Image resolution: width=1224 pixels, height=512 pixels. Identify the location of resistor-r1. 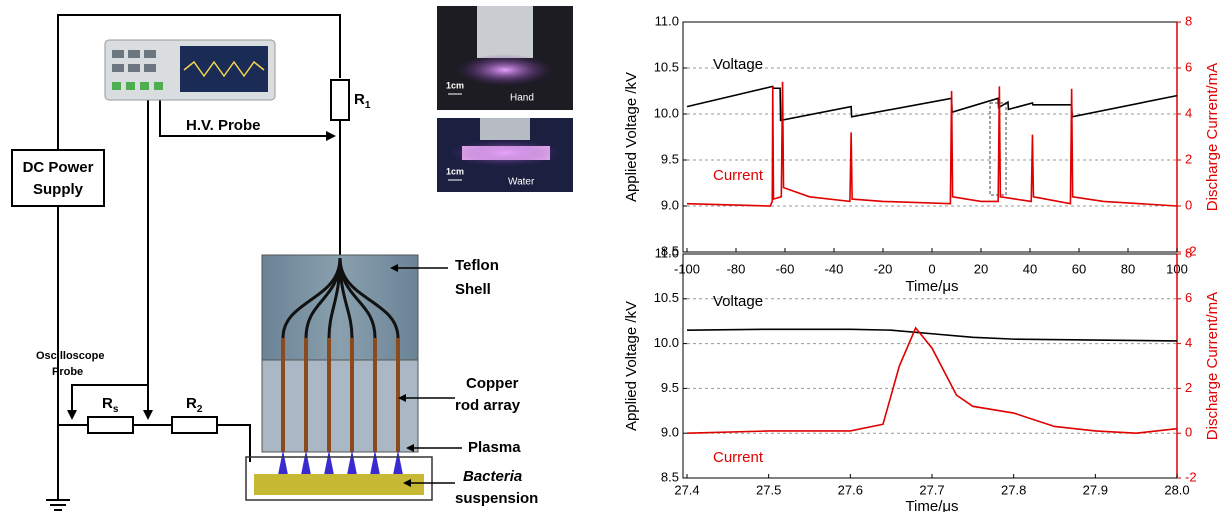
(340, 100).